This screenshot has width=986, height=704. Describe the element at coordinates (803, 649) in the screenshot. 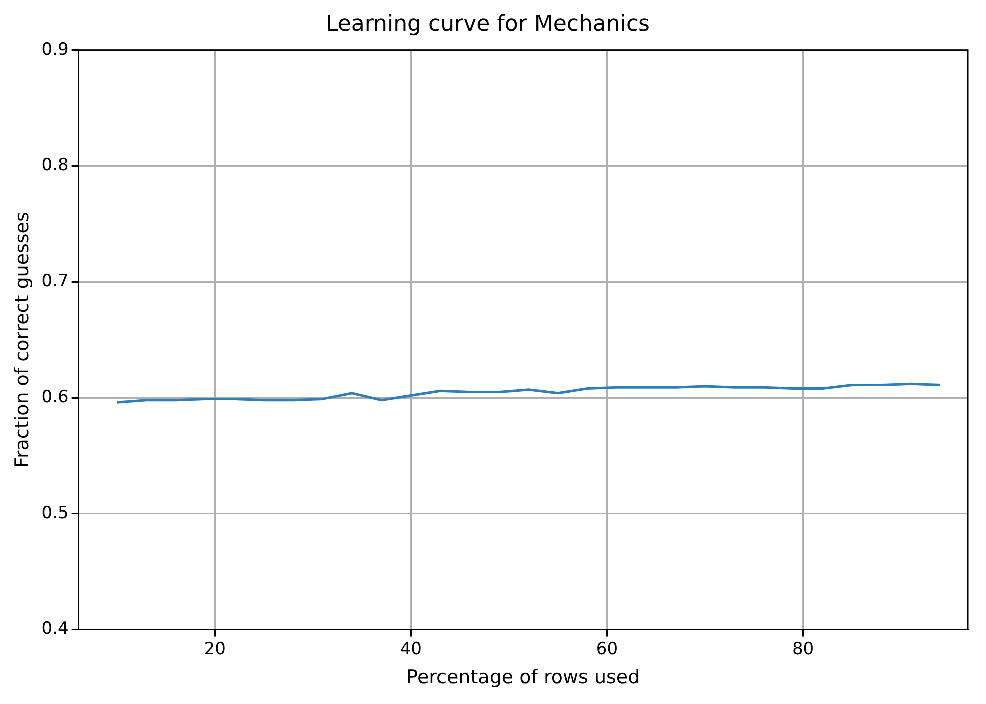

I see `x-tick-label: 80` at that location.